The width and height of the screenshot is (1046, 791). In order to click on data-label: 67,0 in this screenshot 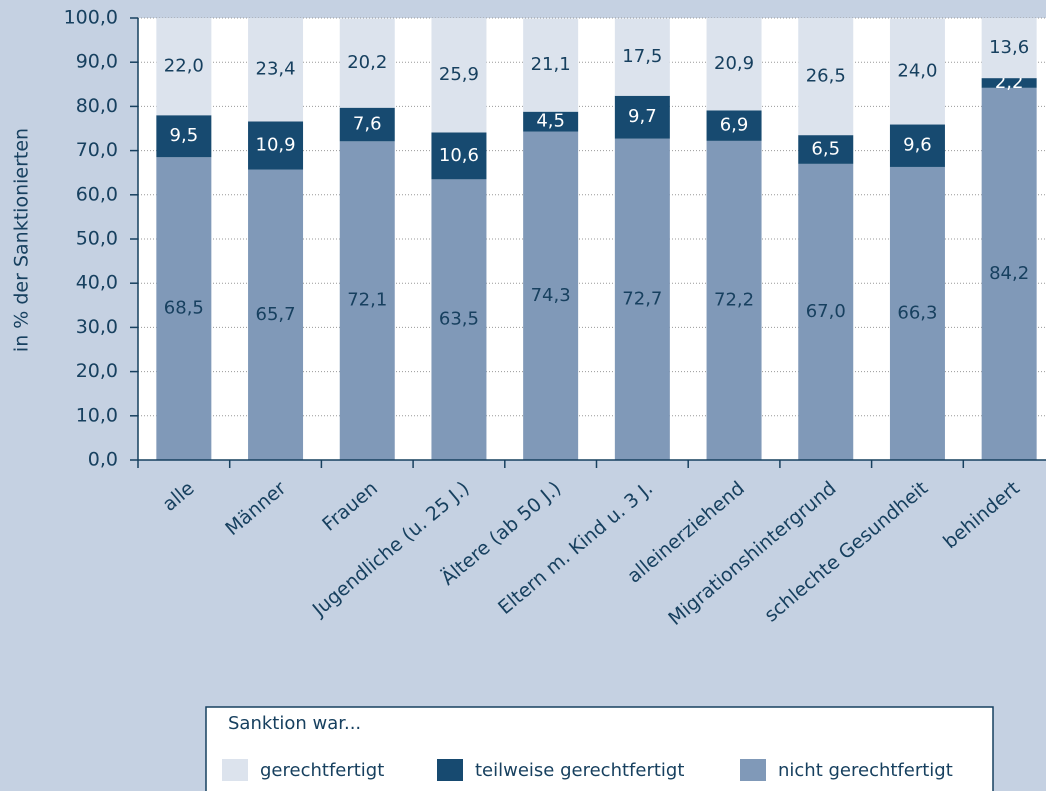, I will do `click(826, 311)`.